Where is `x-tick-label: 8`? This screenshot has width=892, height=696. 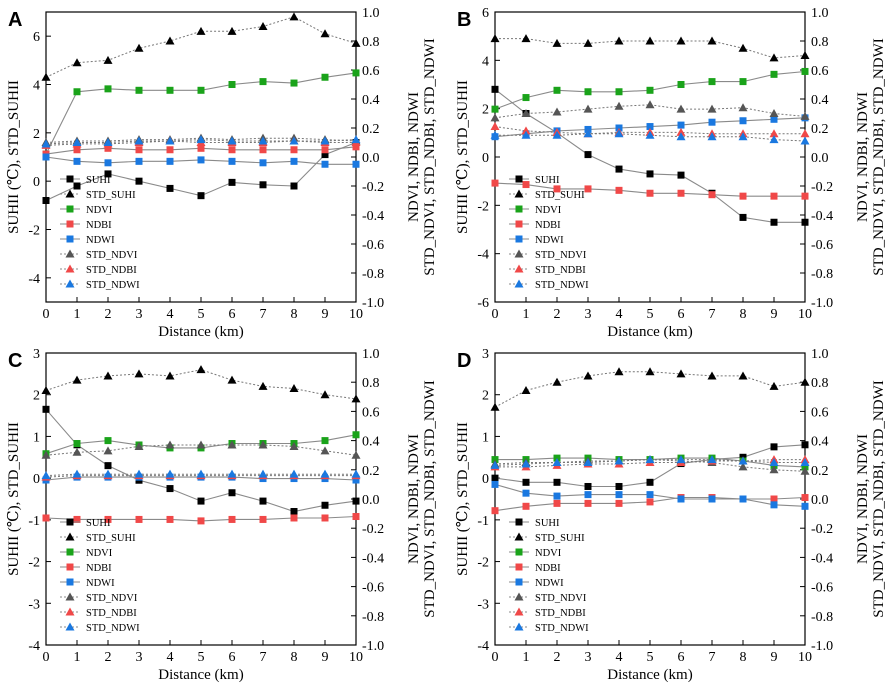
x-tick-label: 8 is located at coordinates (743, 314).